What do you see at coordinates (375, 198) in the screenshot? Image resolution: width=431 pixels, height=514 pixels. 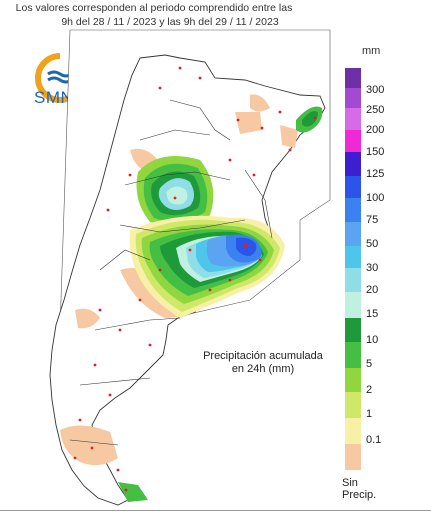 I see `legend-label: 100` at bounding box center [375, 198].